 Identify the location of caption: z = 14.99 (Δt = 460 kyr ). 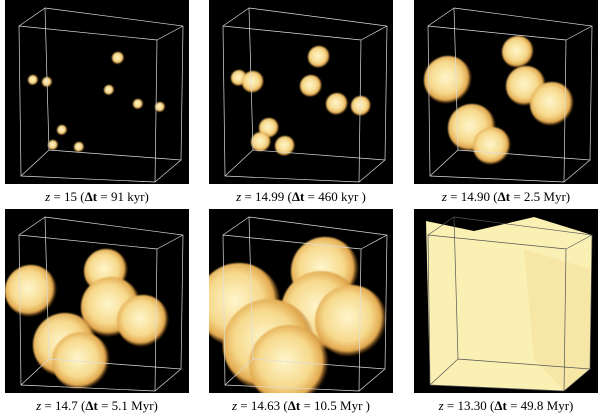
(301, 197).